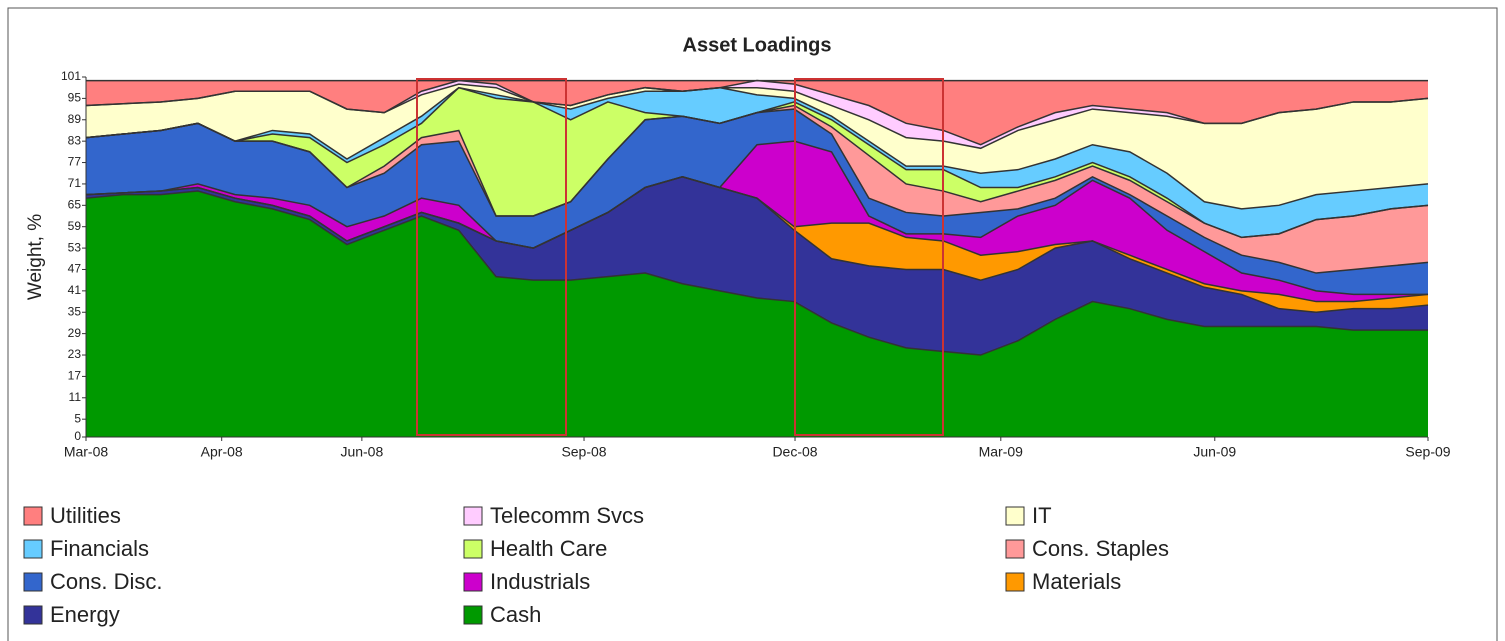  Describe the element at coordinates (77, 418) in the screenshot. I see `y-tick-label: 5` at that location.